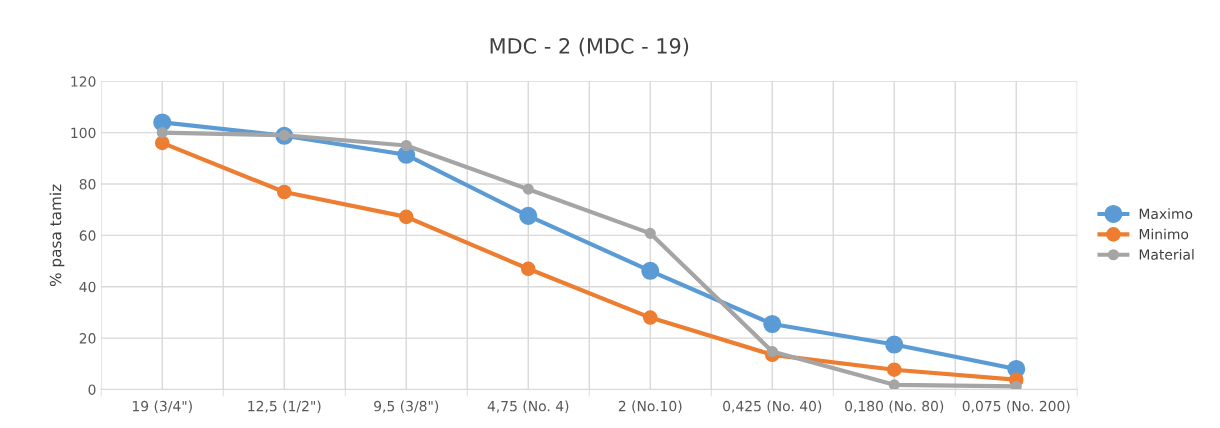  Describe the element at coordinates (87, 235) in the screenshot. I see `y-tick-label: 60` at that location.